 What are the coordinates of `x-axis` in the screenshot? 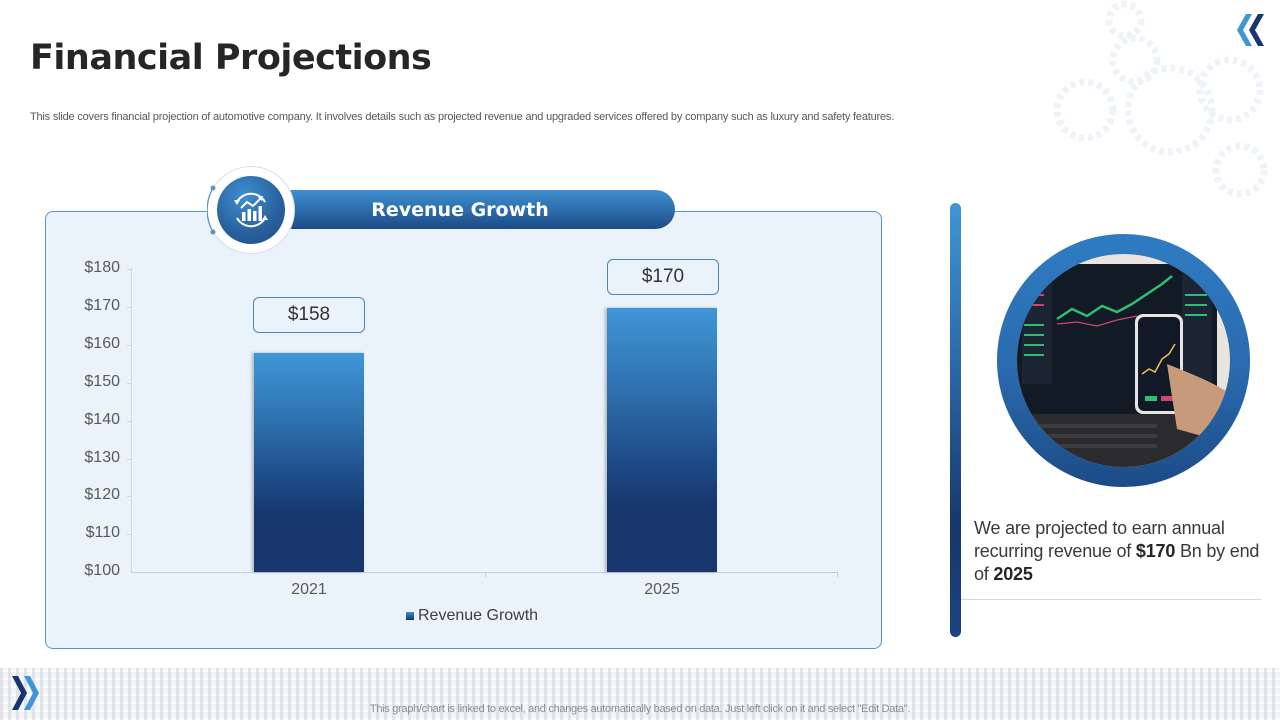 It's located at (484, 572).